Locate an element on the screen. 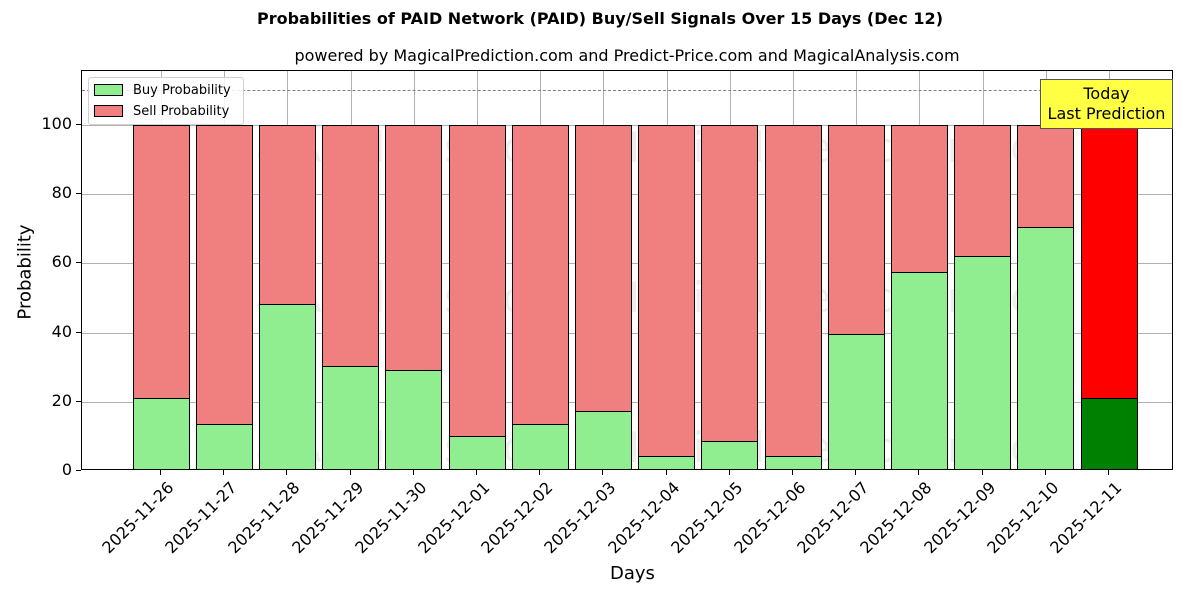  y-tick-label: 0 is located at coordinates (66, 469).